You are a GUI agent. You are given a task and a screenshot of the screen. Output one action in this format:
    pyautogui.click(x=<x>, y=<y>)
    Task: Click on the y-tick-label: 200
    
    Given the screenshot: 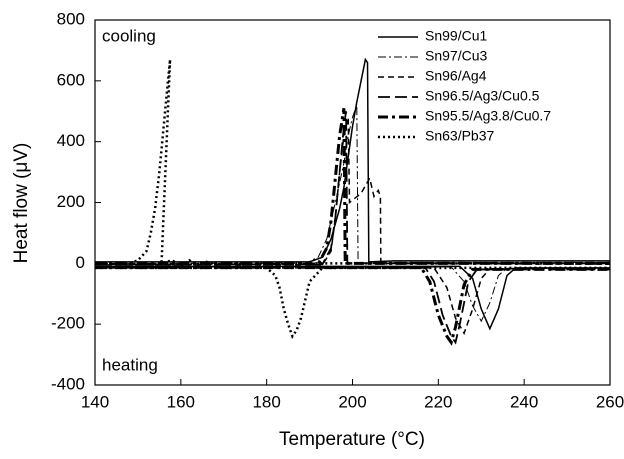 What is the action you would take?
    pyautogui.click(x=71, y=201)
    